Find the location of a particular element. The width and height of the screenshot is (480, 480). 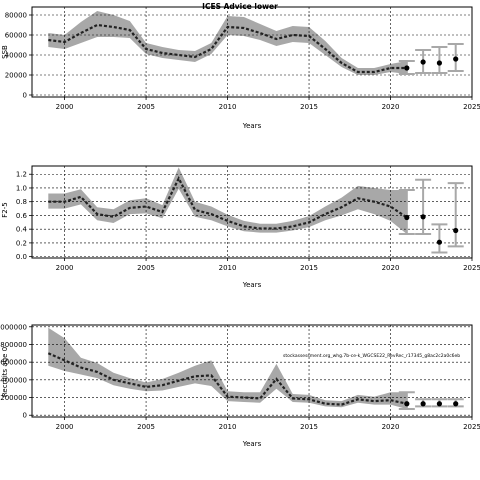

y-tick-label: 60000 is located at coordinates (16, 36).